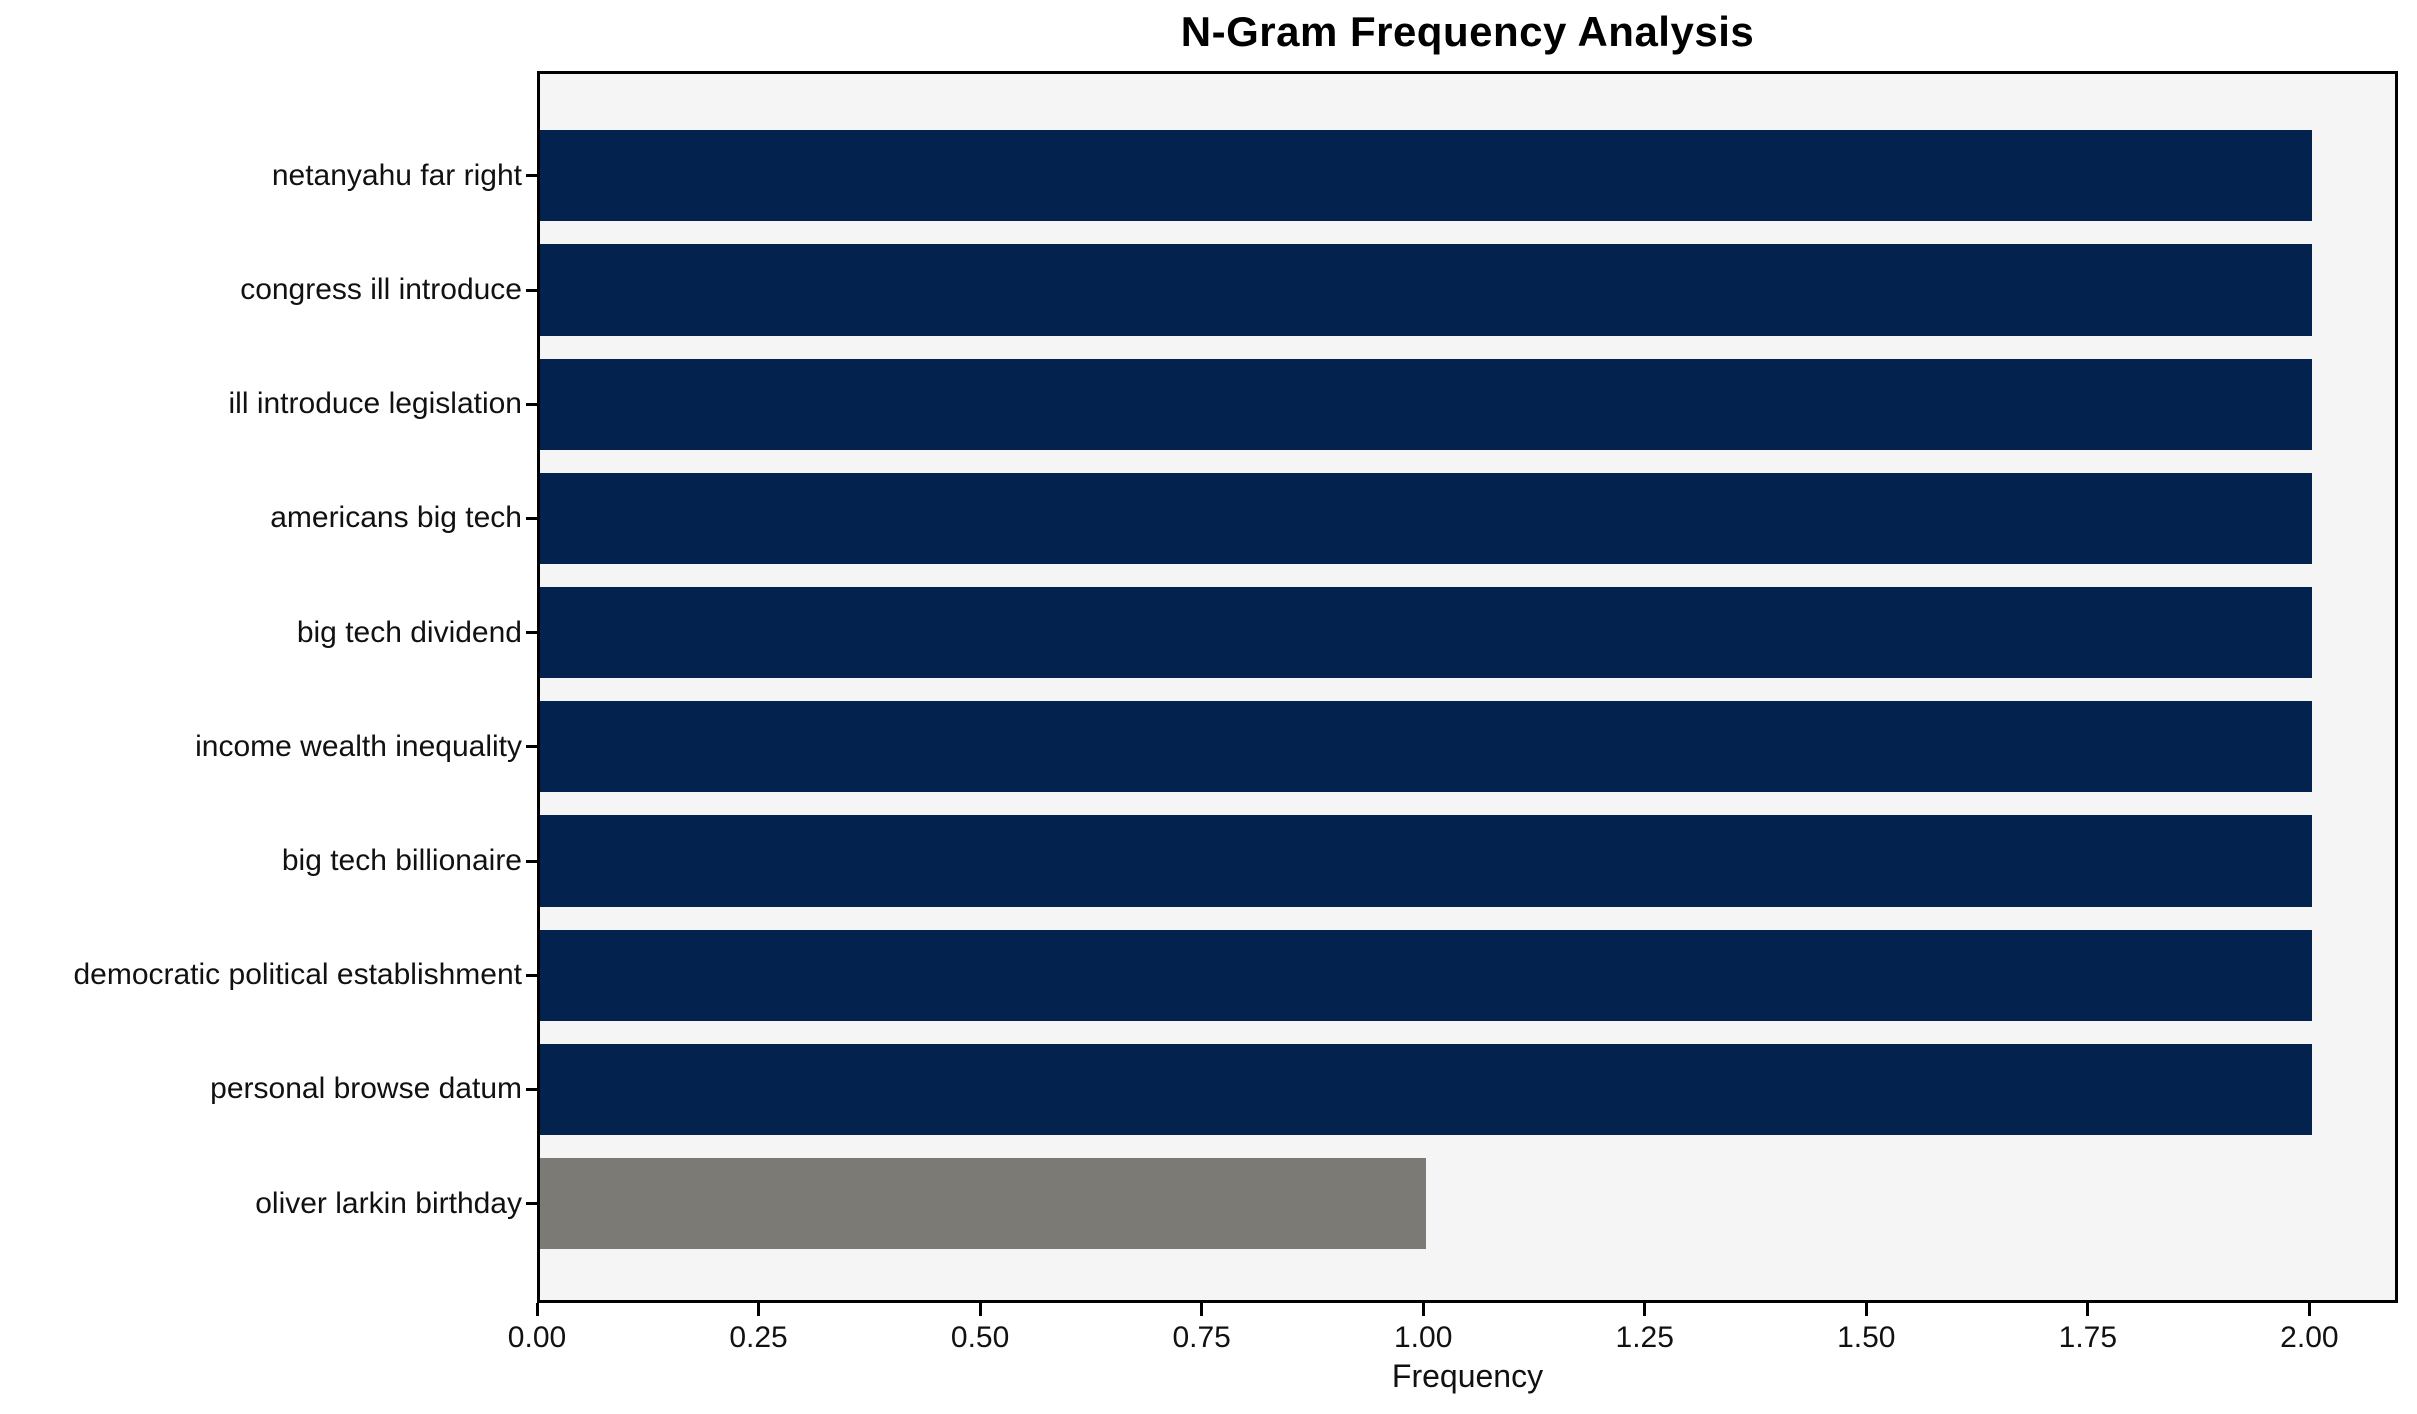 The width and height of the screenshot is (2417, 1414). Describe the element at coordinates (758, 1337) in the screenshot. I see `x-tick-label: 0.25` at that location.